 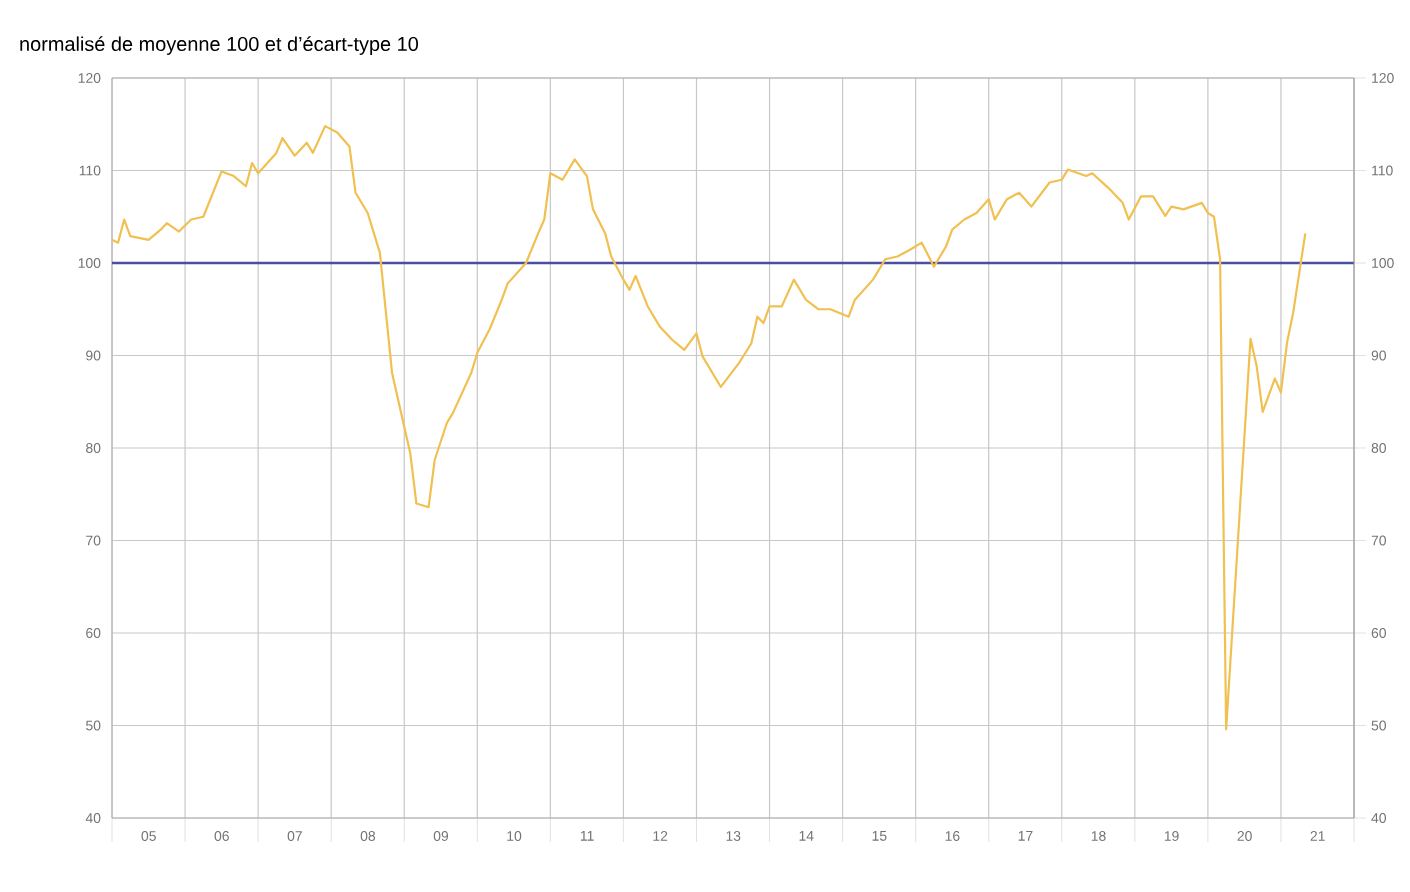 What do you see at coordinates (219, 45) in the screenshot?
I see `y-axis-title: normalisé de moyenne 100 et d’écart-type 10` at bounding box center [219, 45].